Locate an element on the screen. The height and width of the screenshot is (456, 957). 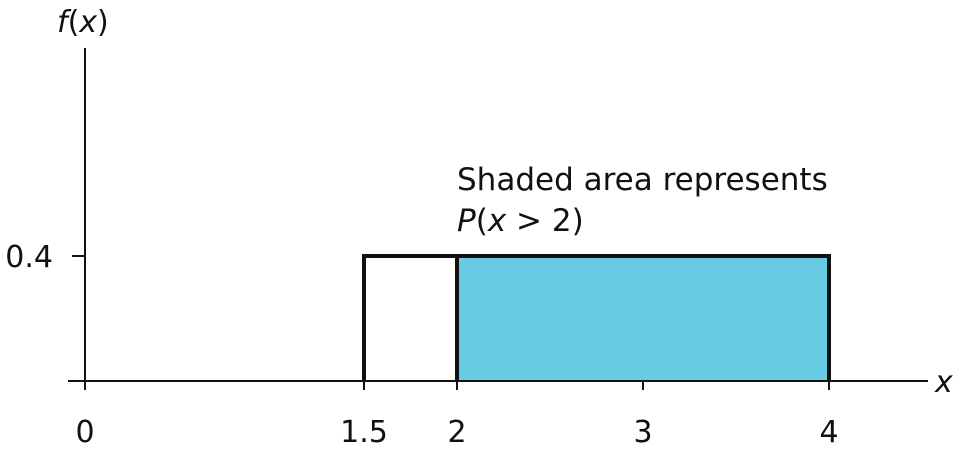
y-tick-label: 0.4 is located at coordinates (29, 257).